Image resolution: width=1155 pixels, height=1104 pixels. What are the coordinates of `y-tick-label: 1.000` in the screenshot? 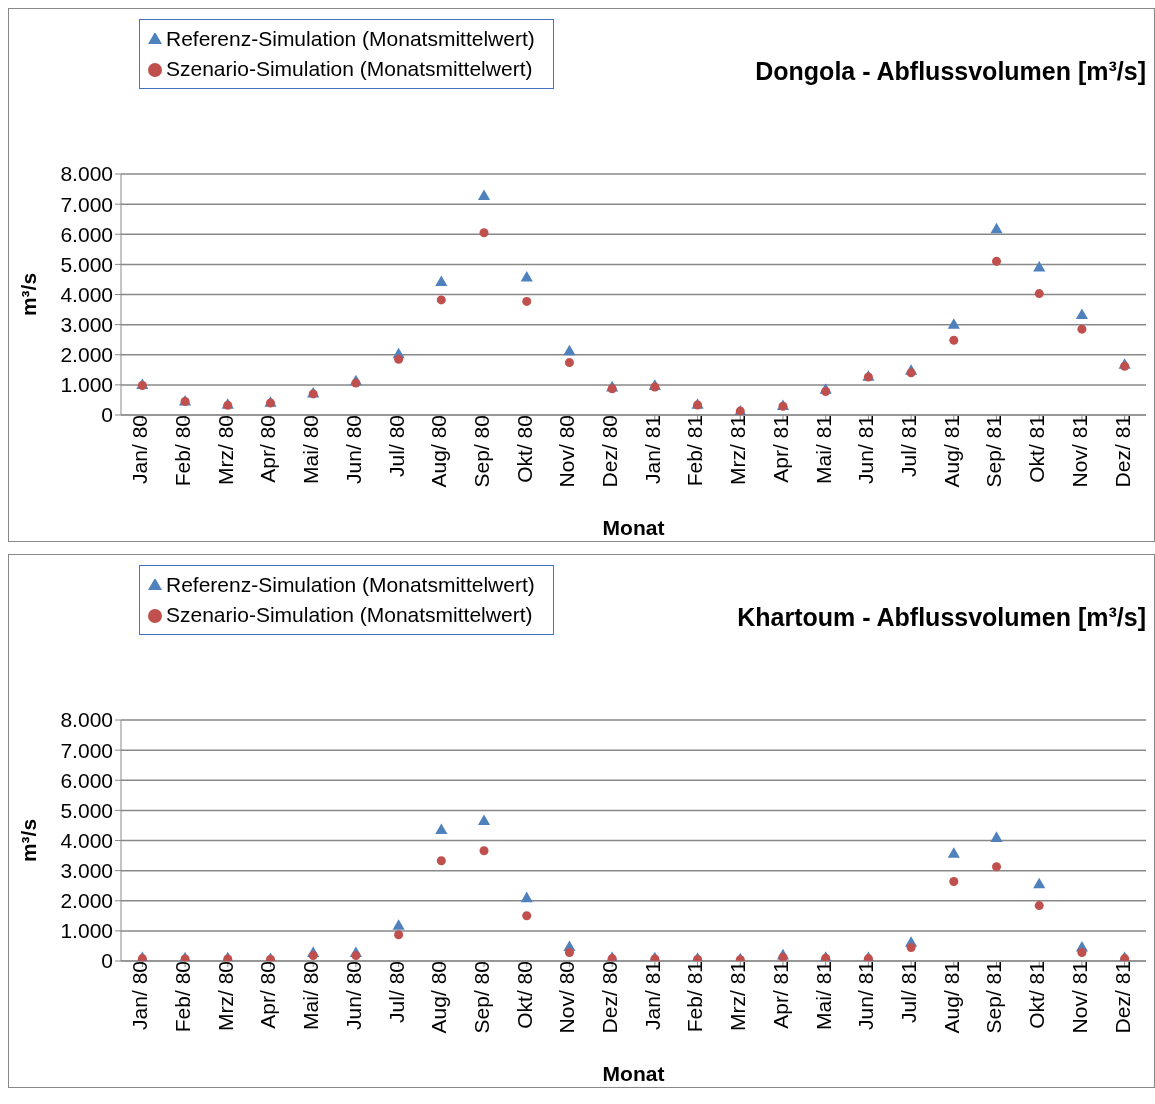 It's located at (86, 931).